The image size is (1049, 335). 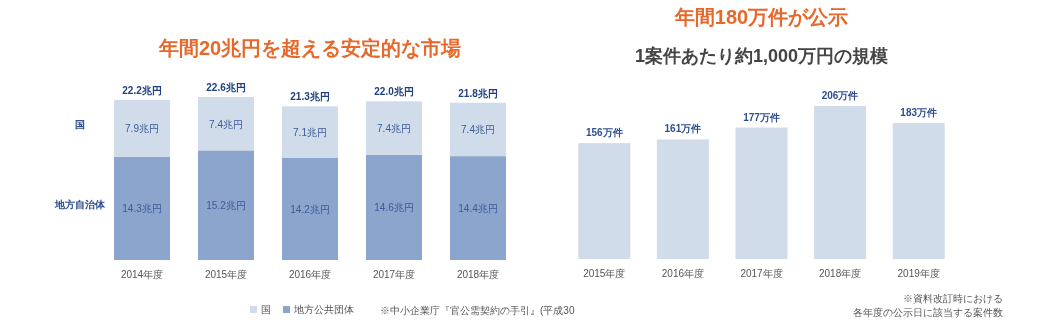 I want to click on data-label: 14.3兆円, so click(x=142, y=209).